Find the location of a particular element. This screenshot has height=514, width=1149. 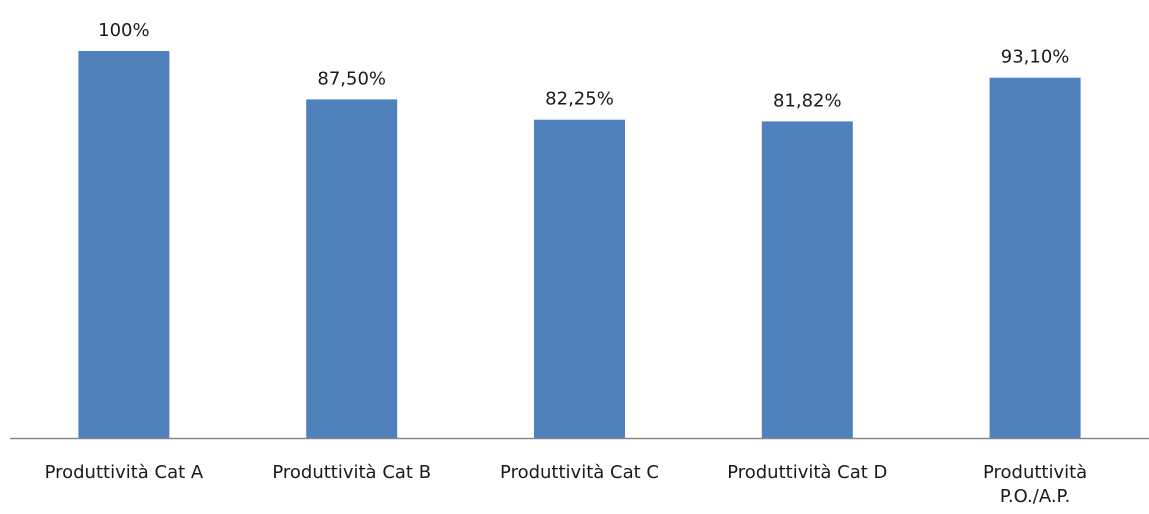

category-label-line: Produttività Cat D is located at coordinates (807, 472).